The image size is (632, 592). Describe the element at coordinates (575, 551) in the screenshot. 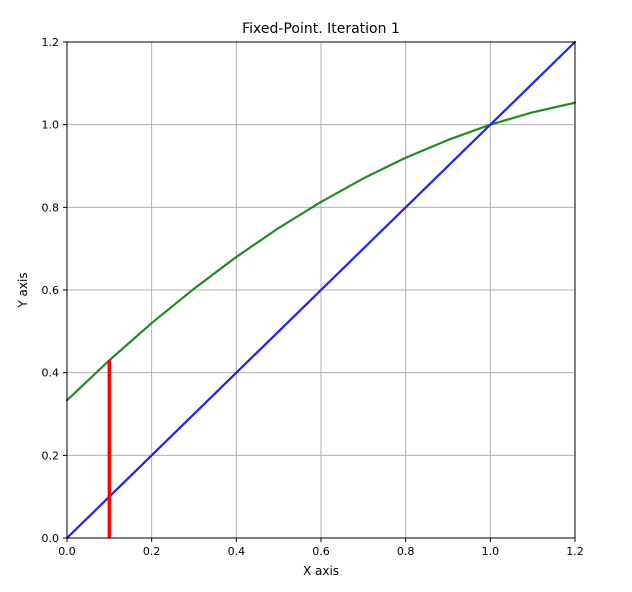

I see `x-tick-label: 1.2` at that location.